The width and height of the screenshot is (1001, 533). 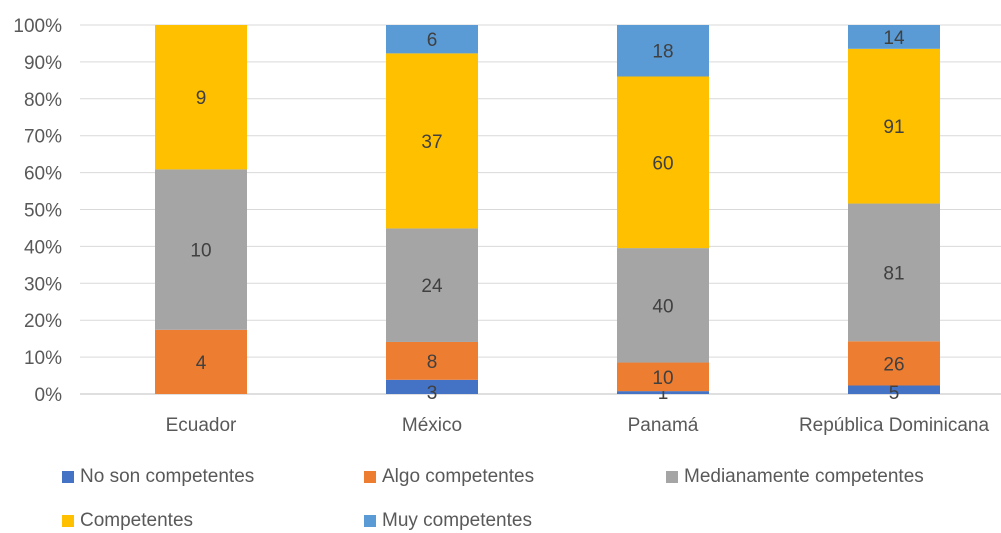 What do you see at coordinates (432, 425) in the screenshot?
I see `x-tick-label: México` at bounding box center [432, 425].